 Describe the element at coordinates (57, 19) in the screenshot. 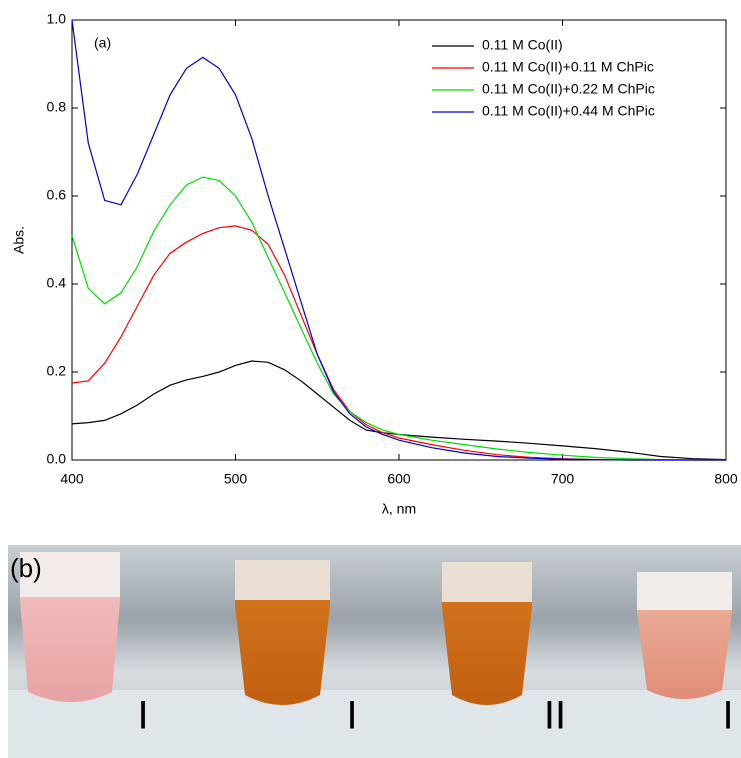

I see `y-tick-label: 1.0` at that location.